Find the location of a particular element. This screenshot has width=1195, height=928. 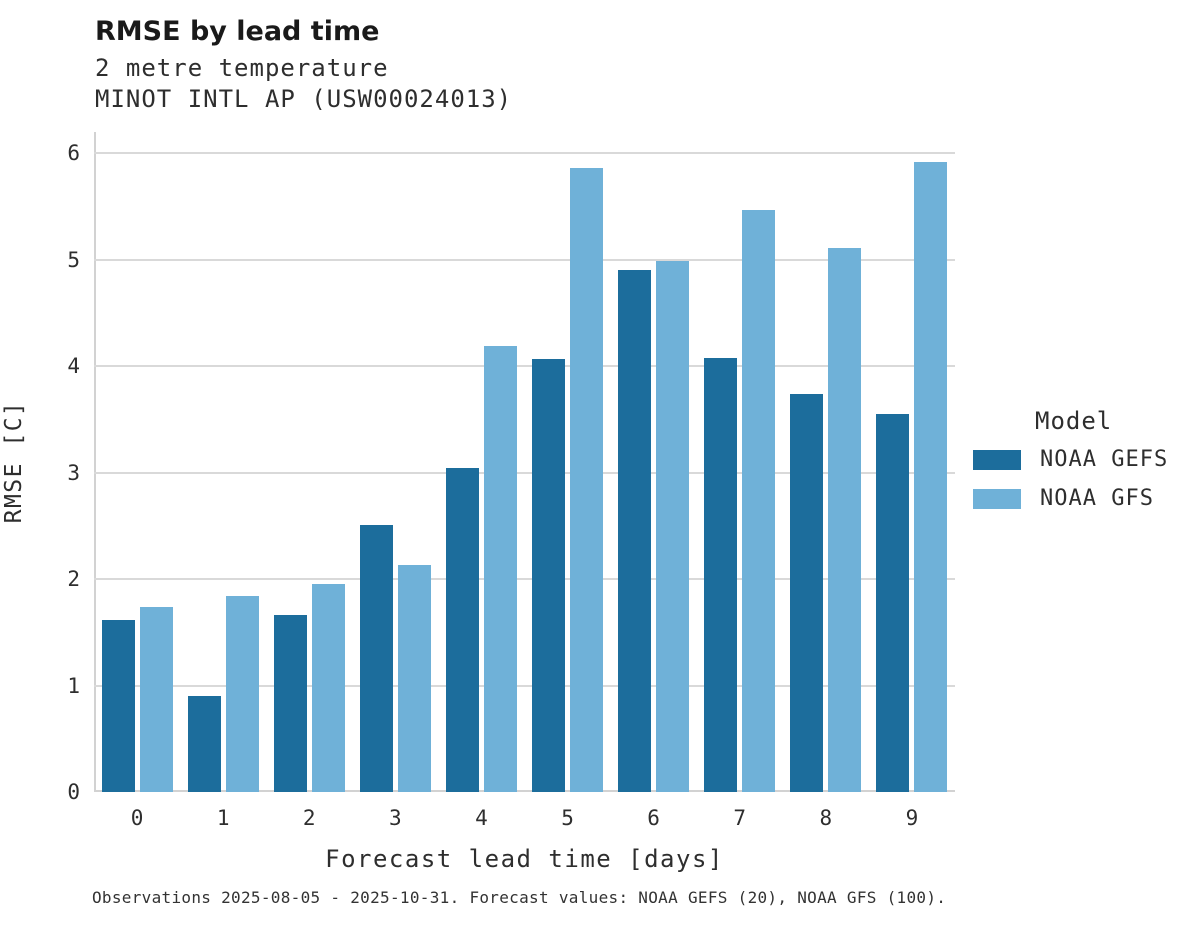

x-tick-label-1: 1 is located at coordinates (223, 818).